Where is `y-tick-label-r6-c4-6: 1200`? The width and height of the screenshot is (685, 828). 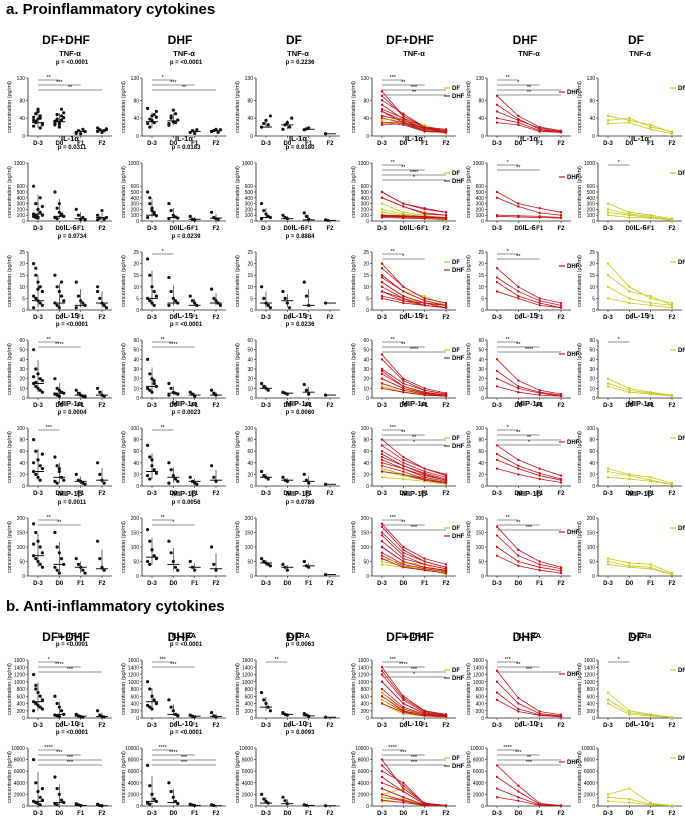 y-tick-label-r6-c4-6: 1200 is located at coordinates (478, 676).